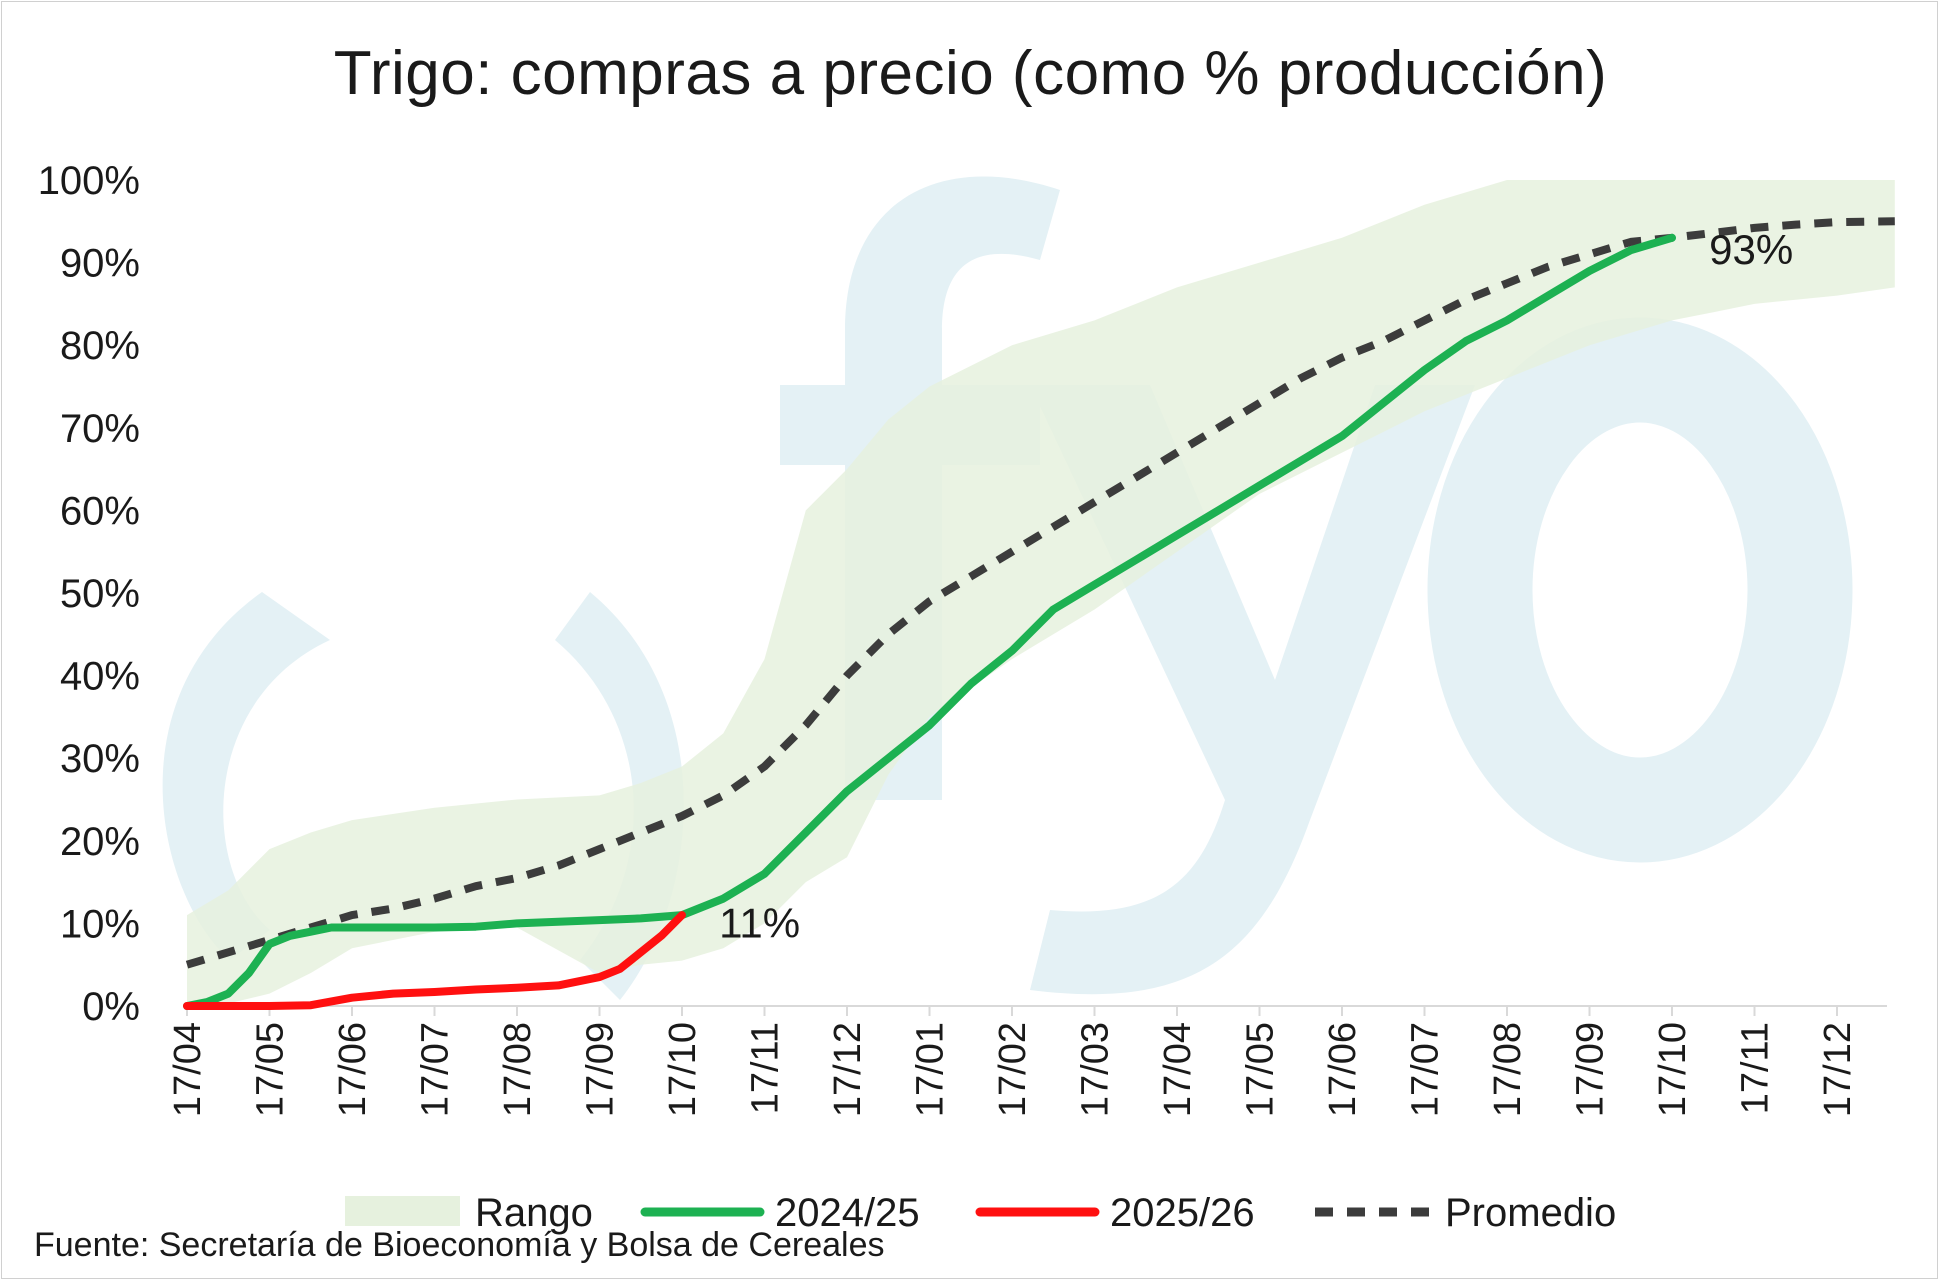 This screenshot has width=1941, height=1282. Describe the element at coordinates (980, 1213) in the screenshot. I see `legend: Rango 2024/25 2025/26 Promedio` at that location.